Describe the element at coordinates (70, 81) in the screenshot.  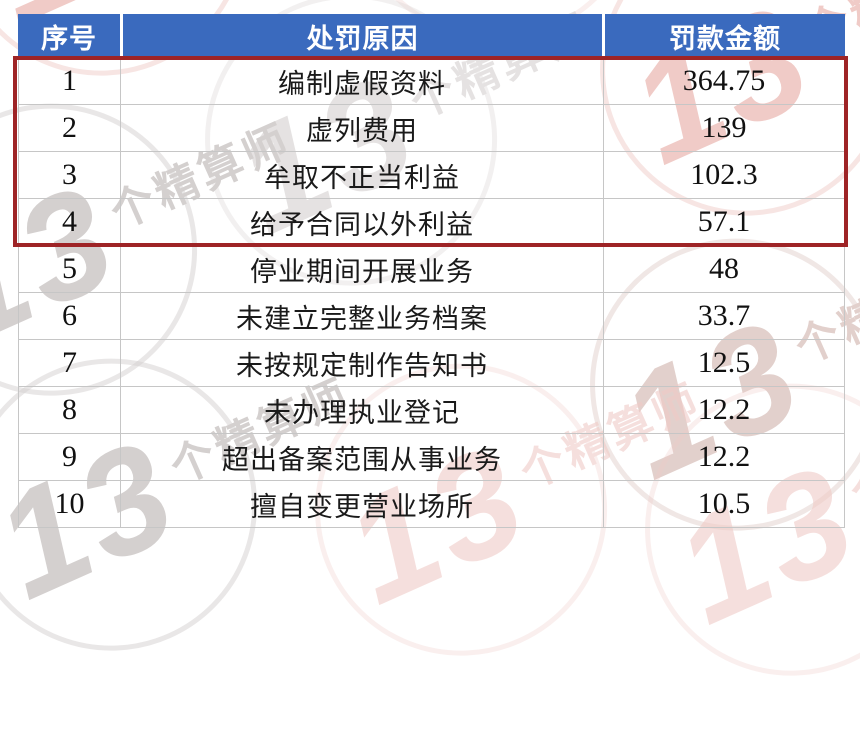
I see `row-index: 1` at that location.